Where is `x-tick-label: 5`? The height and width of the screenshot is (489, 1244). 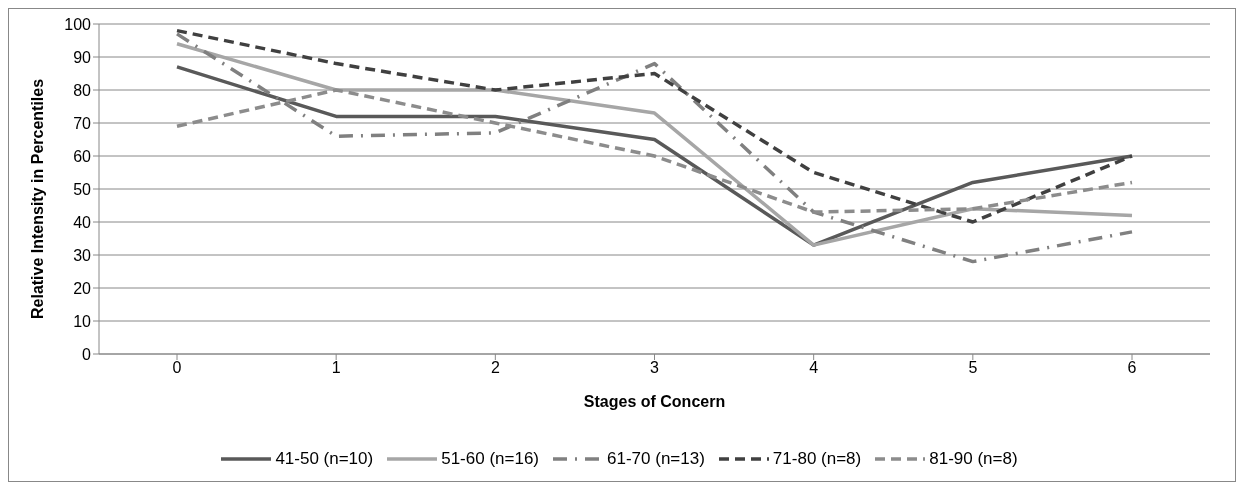 x-tick-label: 5 is located at coordinates (973, 368).